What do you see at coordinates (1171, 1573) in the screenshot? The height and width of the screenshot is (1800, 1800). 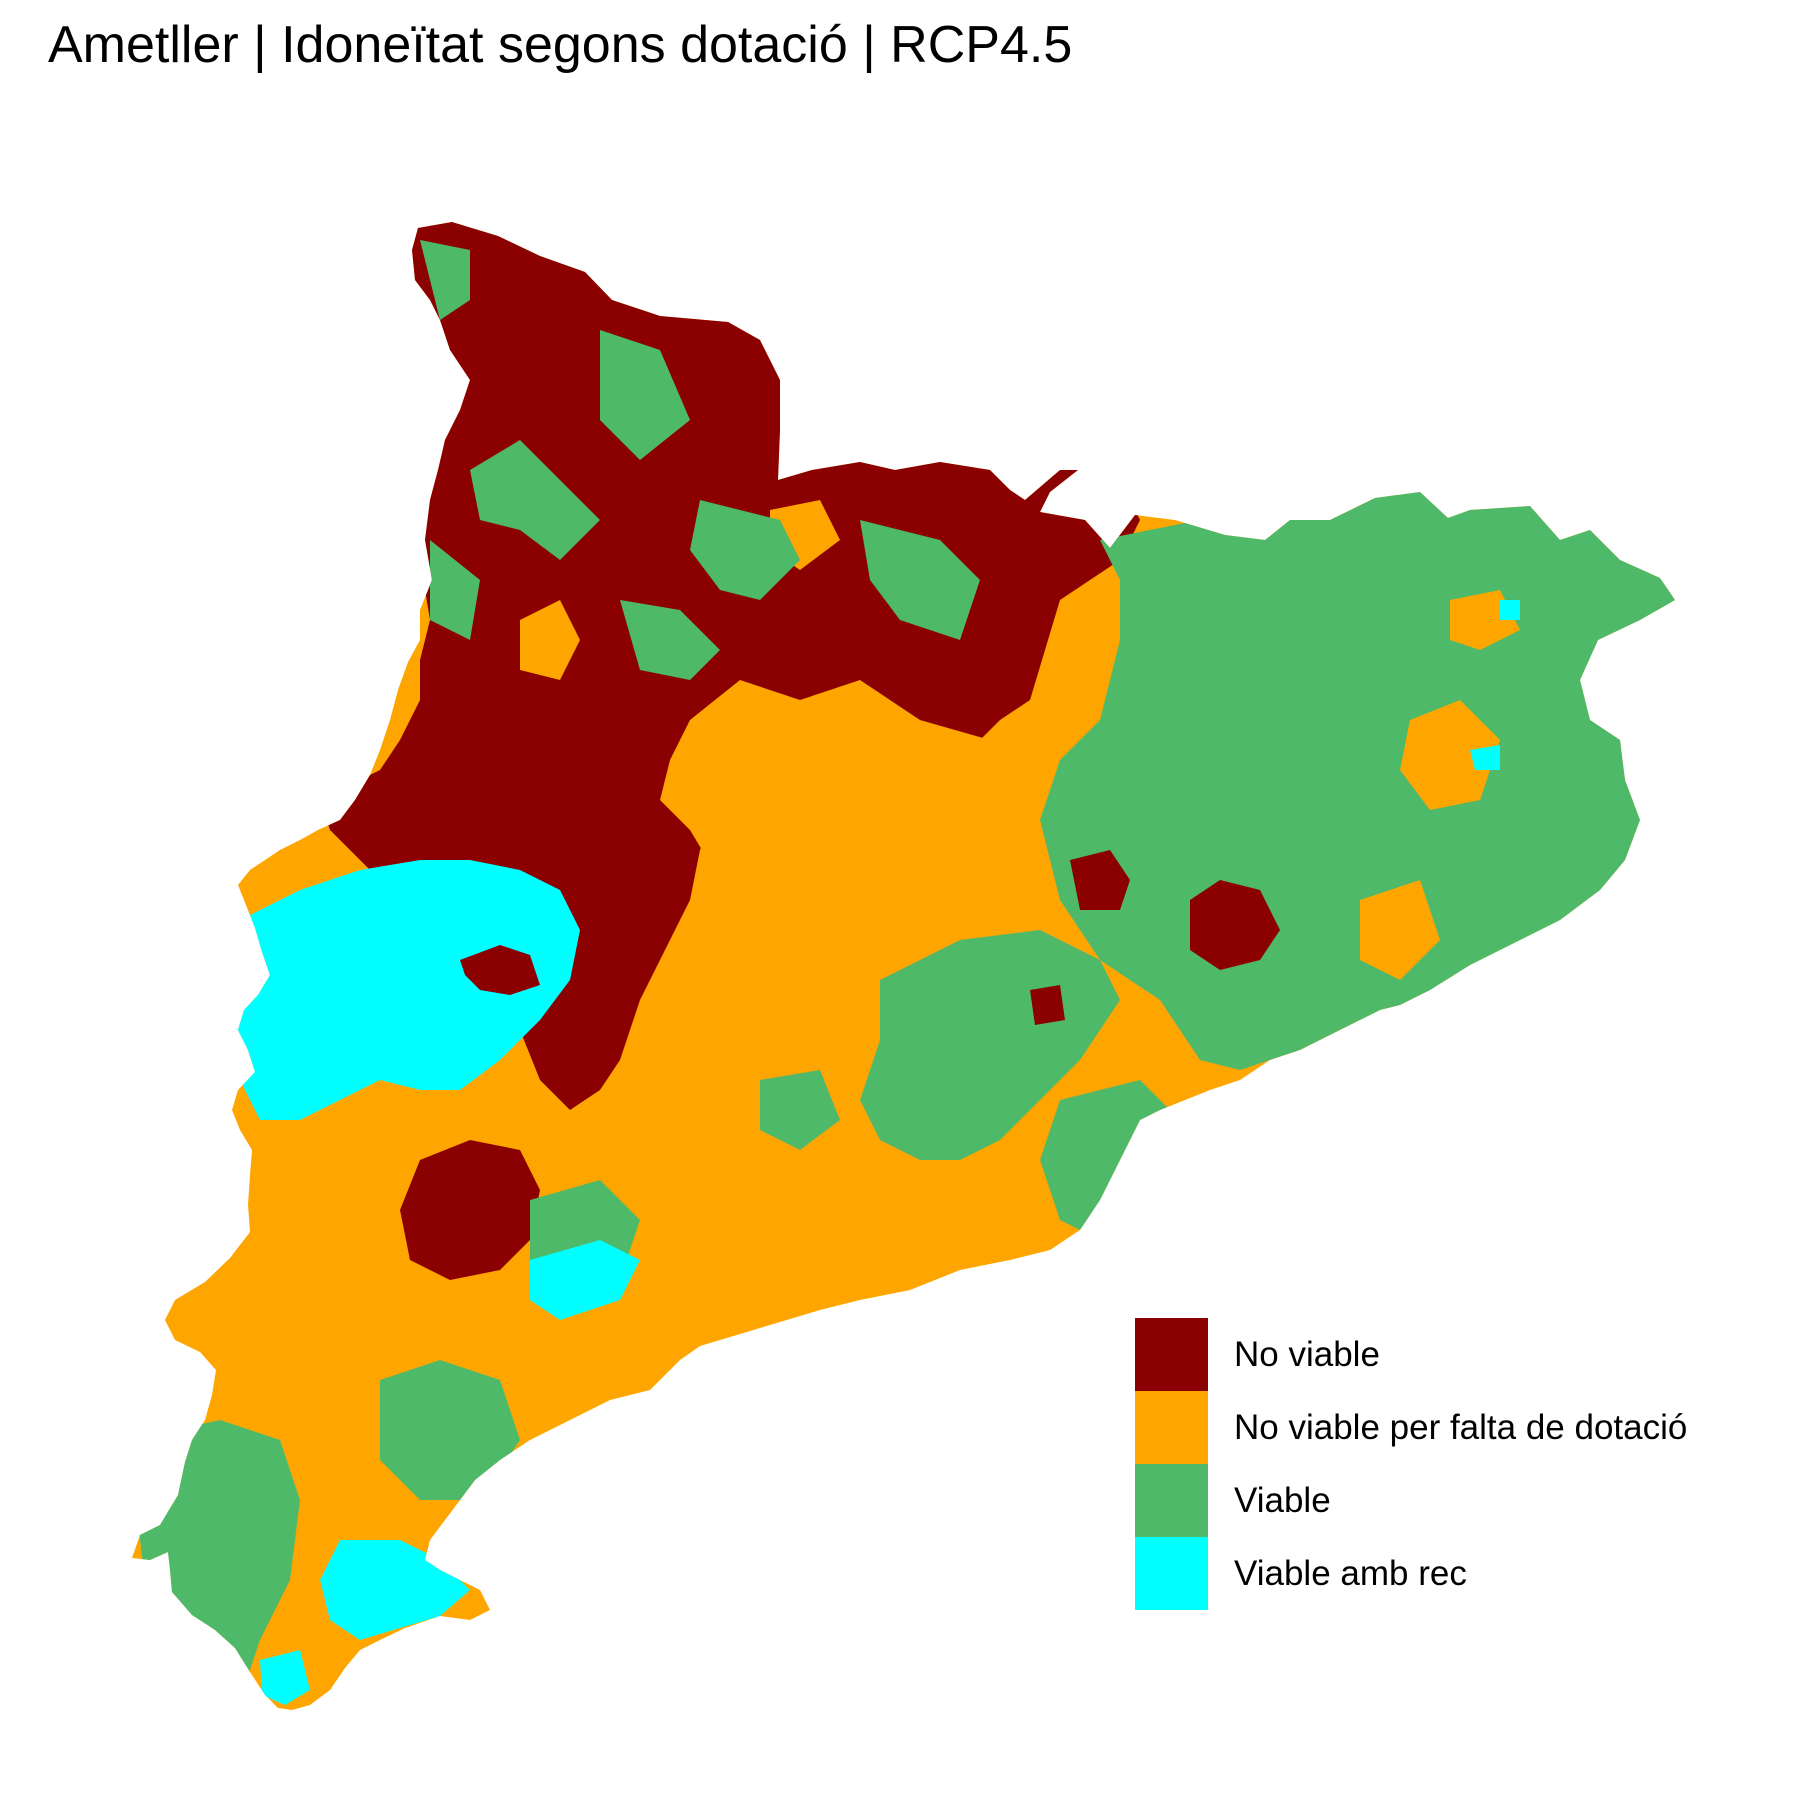 I see `legend-swatch-viable-amb-rec` at bounding box center [1171, 1573].